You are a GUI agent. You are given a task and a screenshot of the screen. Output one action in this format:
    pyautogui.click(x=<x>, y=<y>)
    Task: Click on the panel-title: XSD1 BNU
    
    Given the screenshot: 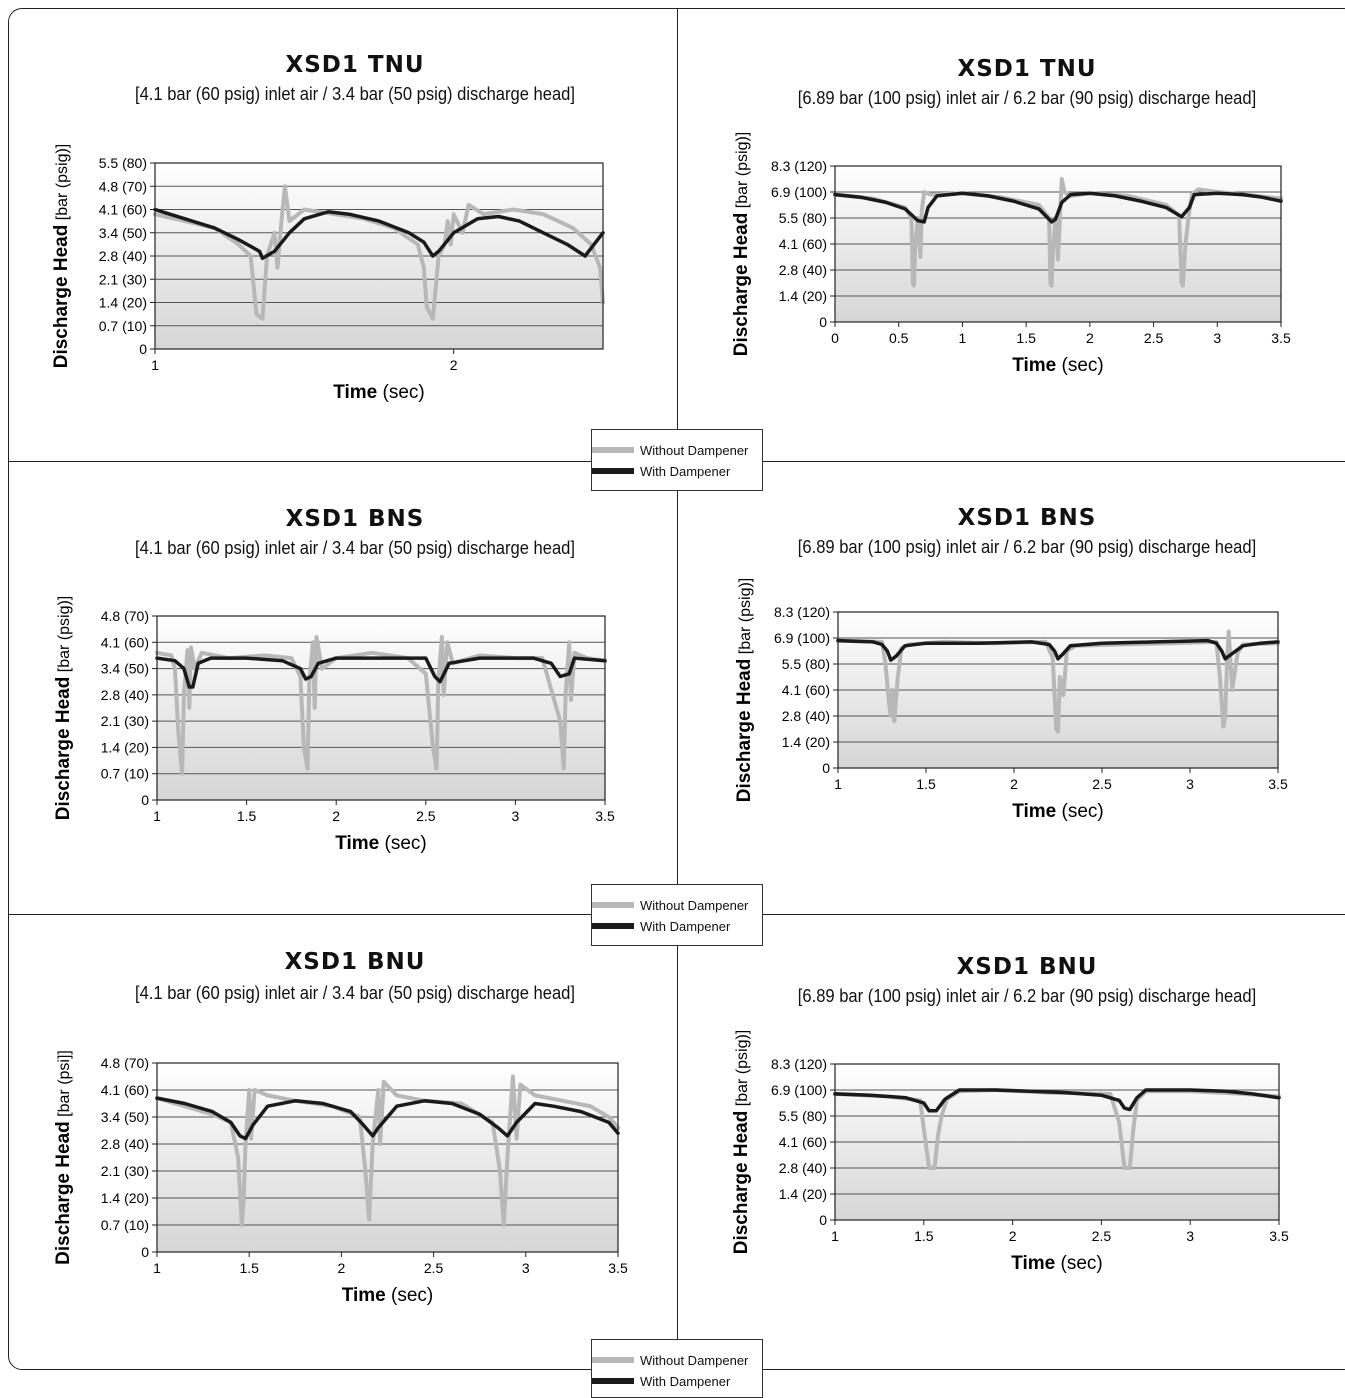 What is the action you would take?
    pyautogui.click(x=355, y=962)
    